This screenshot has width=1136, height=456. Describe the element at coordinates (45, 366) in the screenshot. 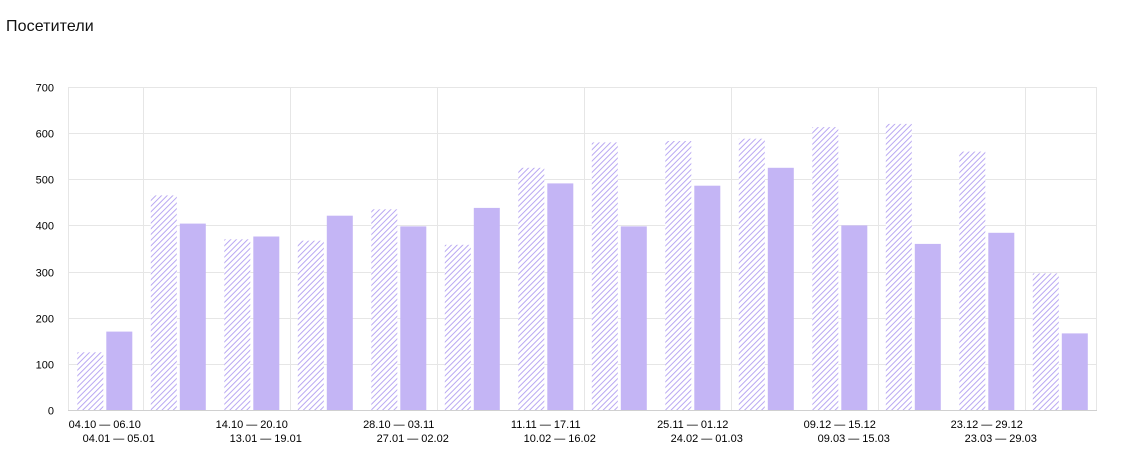

I see `y-tick-label: 100` at that location.